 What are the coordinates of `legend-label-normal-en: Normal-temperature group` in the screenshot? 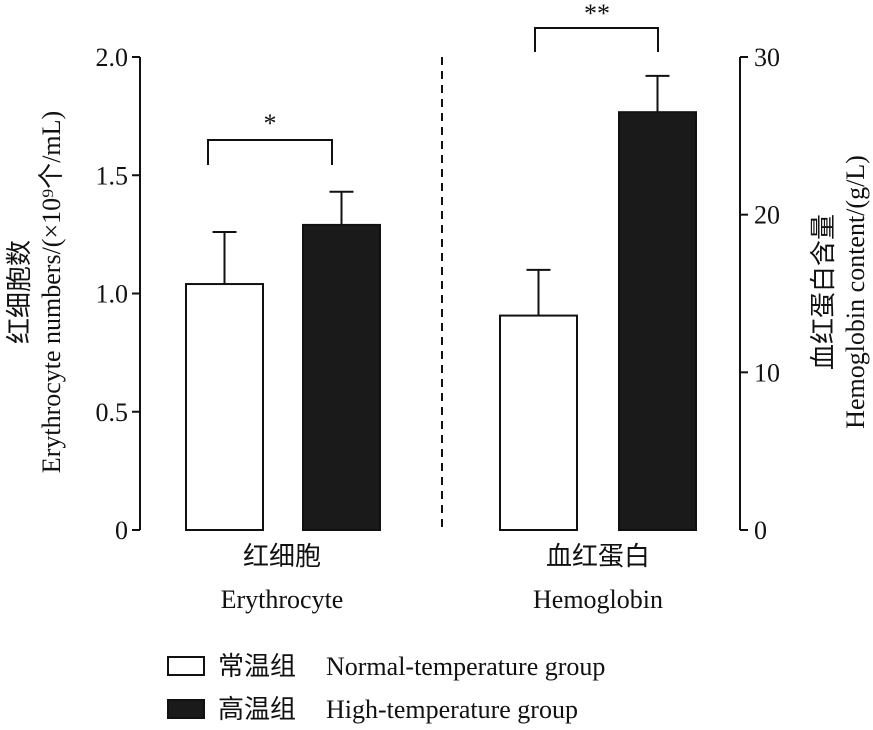 It's located at (465, 666).